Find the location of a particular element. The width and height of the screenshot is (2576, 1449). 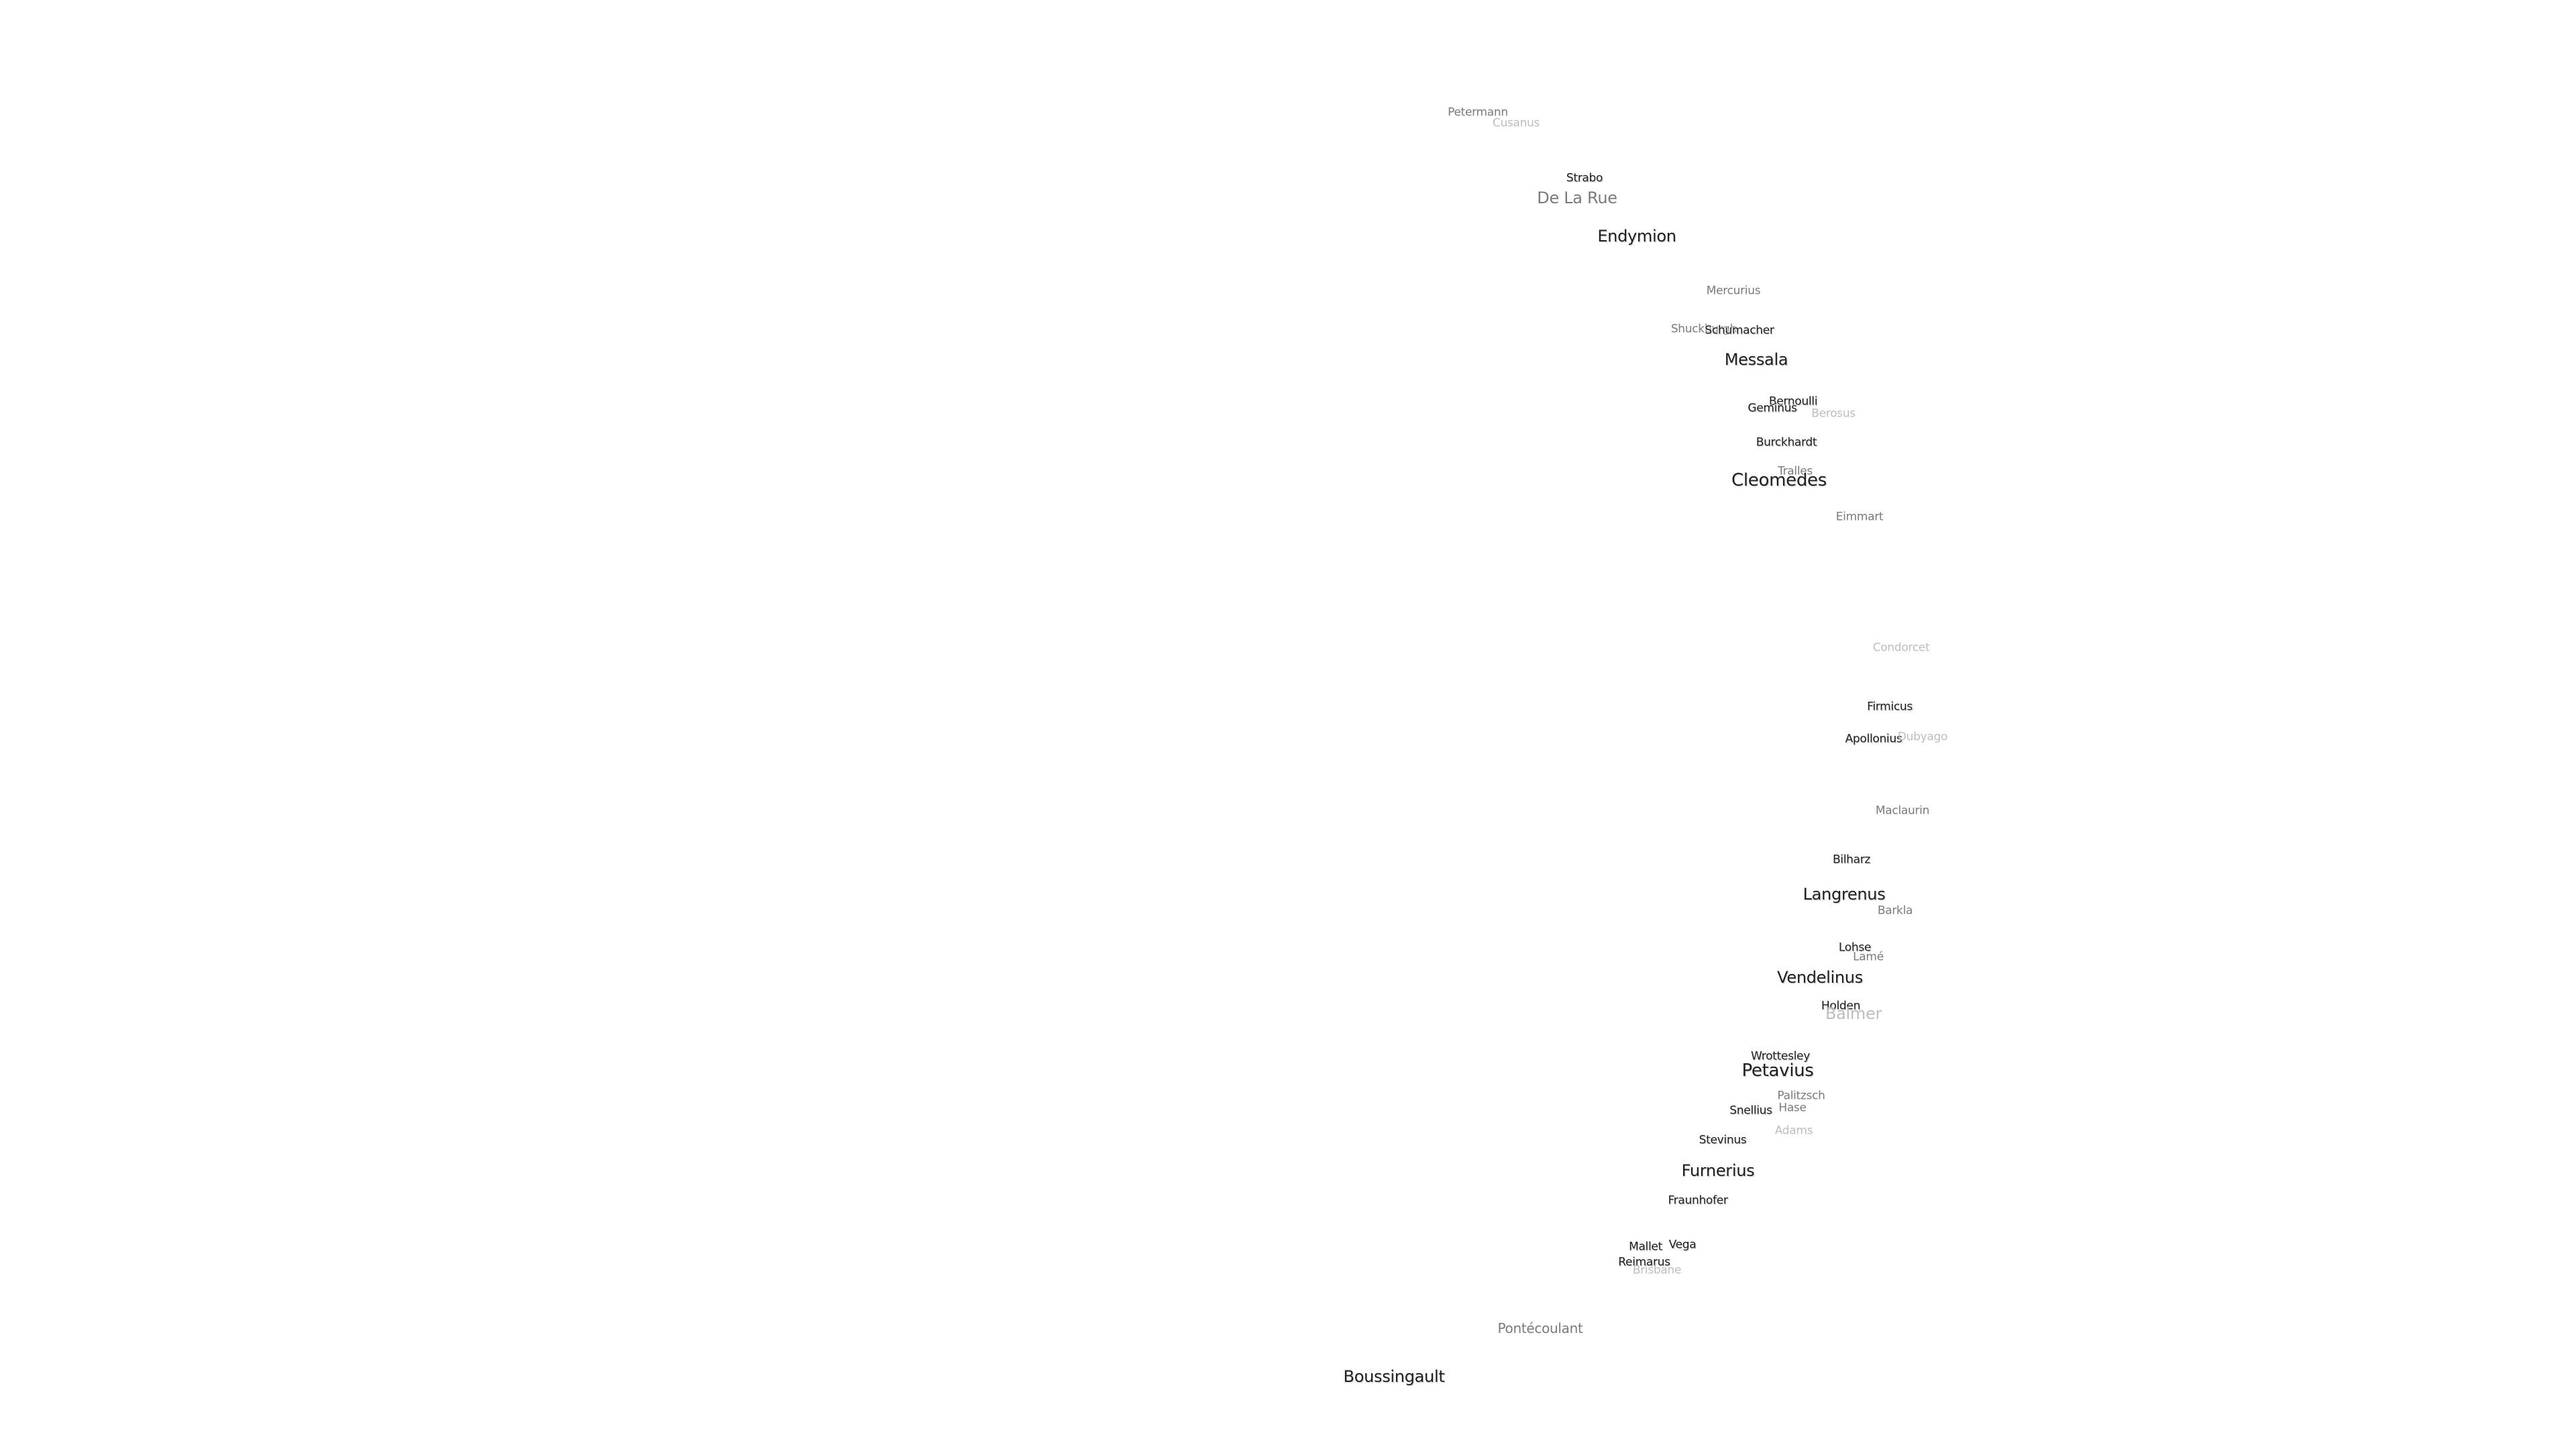

crater-label-strabo: Strabo is located at coordinates (1584, 178).